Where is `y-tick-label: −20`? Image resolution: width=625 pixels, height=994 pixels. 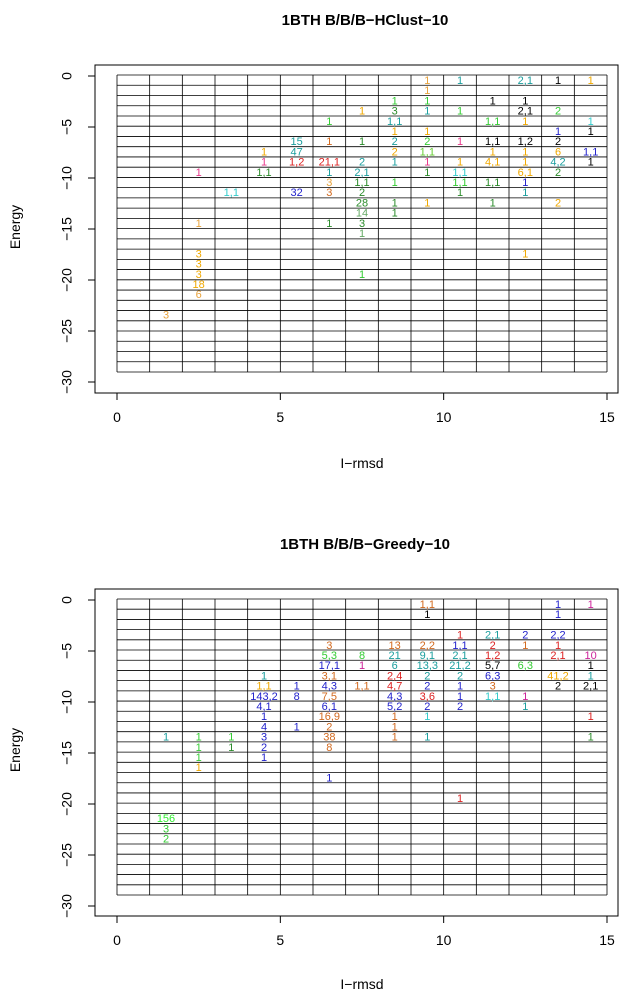
y-tick-label: −20 is located at coordinates (67, 280).